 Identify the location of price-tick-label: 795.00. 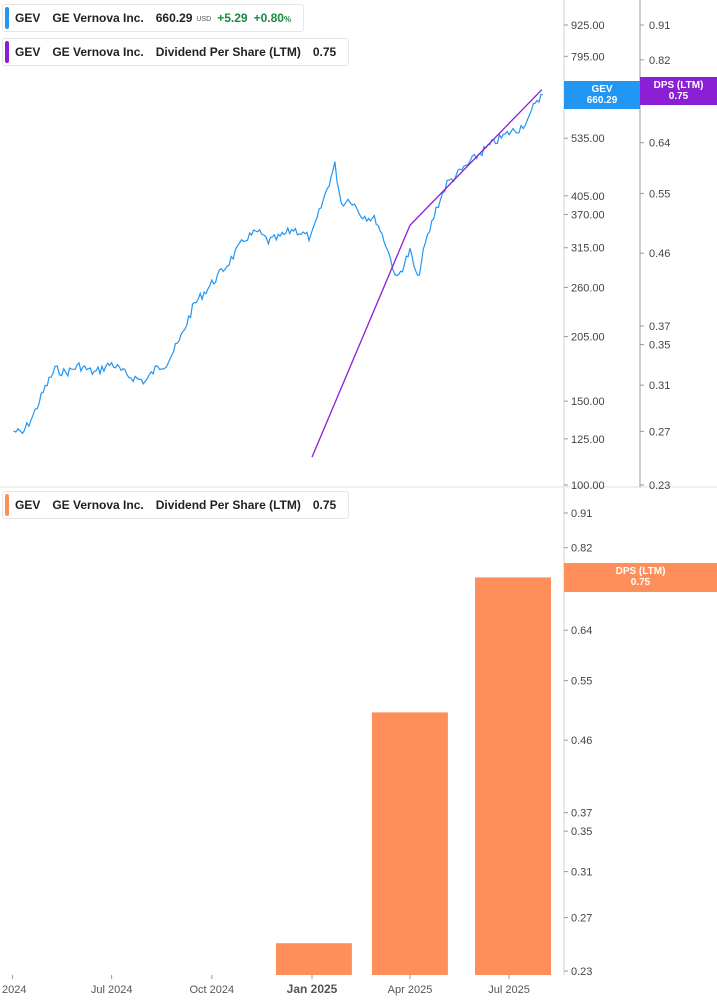
(588, 57).